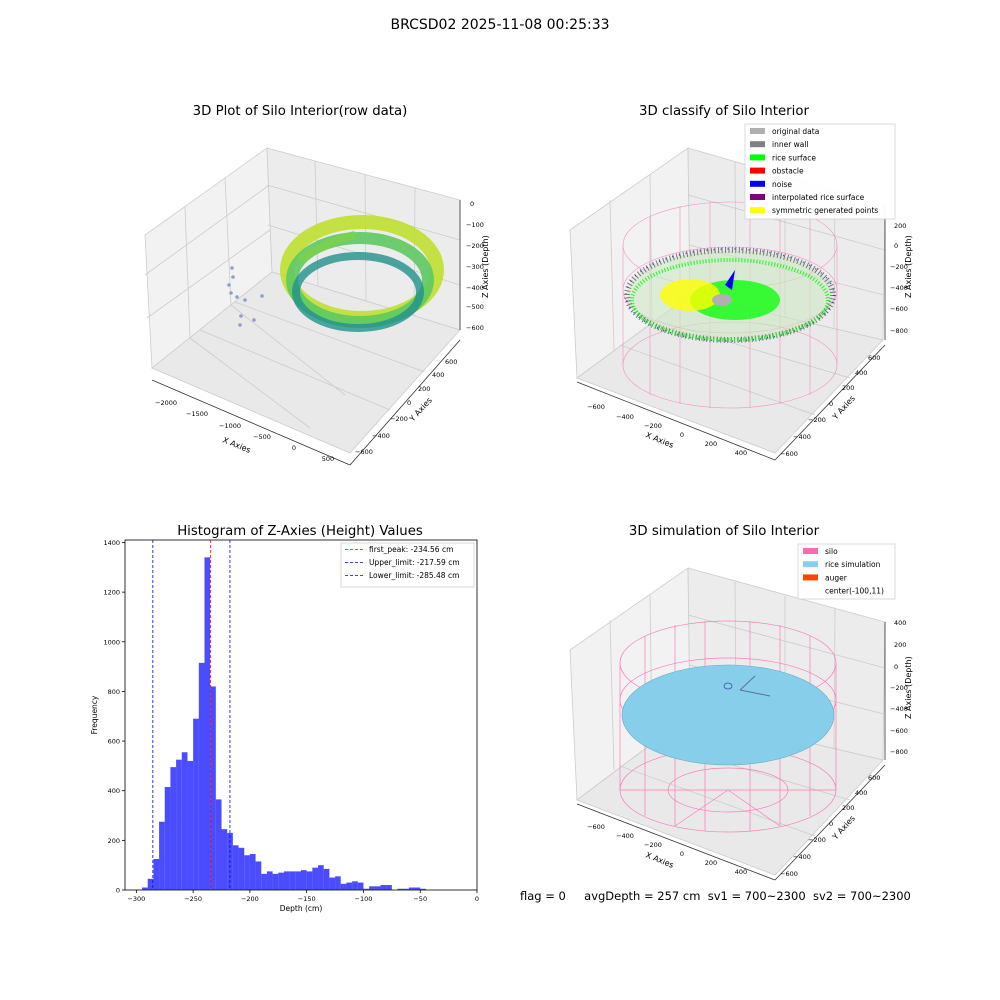  I want to click on sim-ytick: 0, so click(831, 824).